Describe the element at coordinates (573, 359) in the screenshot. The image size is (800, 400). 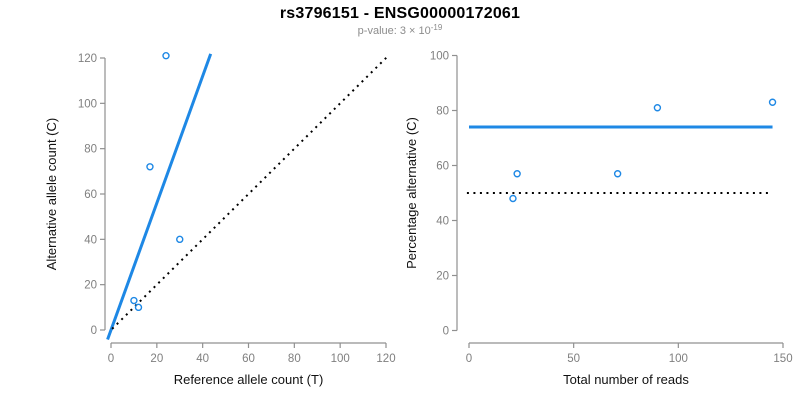
I see `x-tick-label: 50` at that location.